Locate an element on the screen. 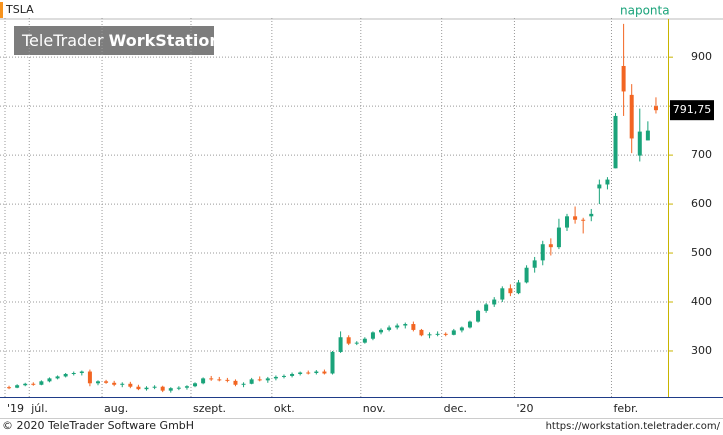 The height and width of the screenshot is (435, 723). logo: TeleTrader WorkStation is located at coordinates (121, 40).